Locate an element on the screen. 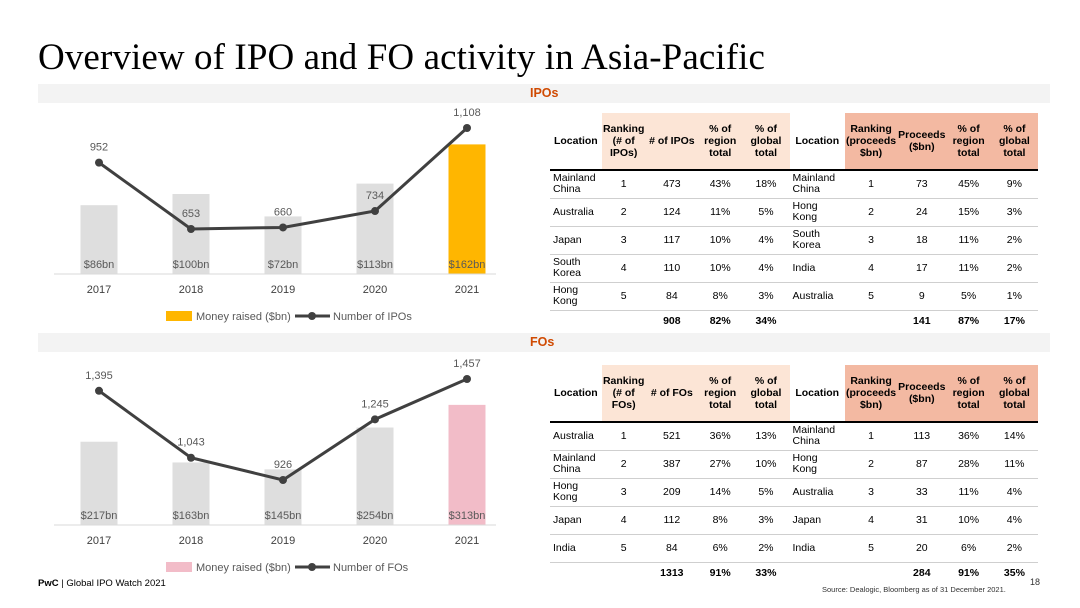  ipo-table-cell: 11% is located at coordinates (968, 240).